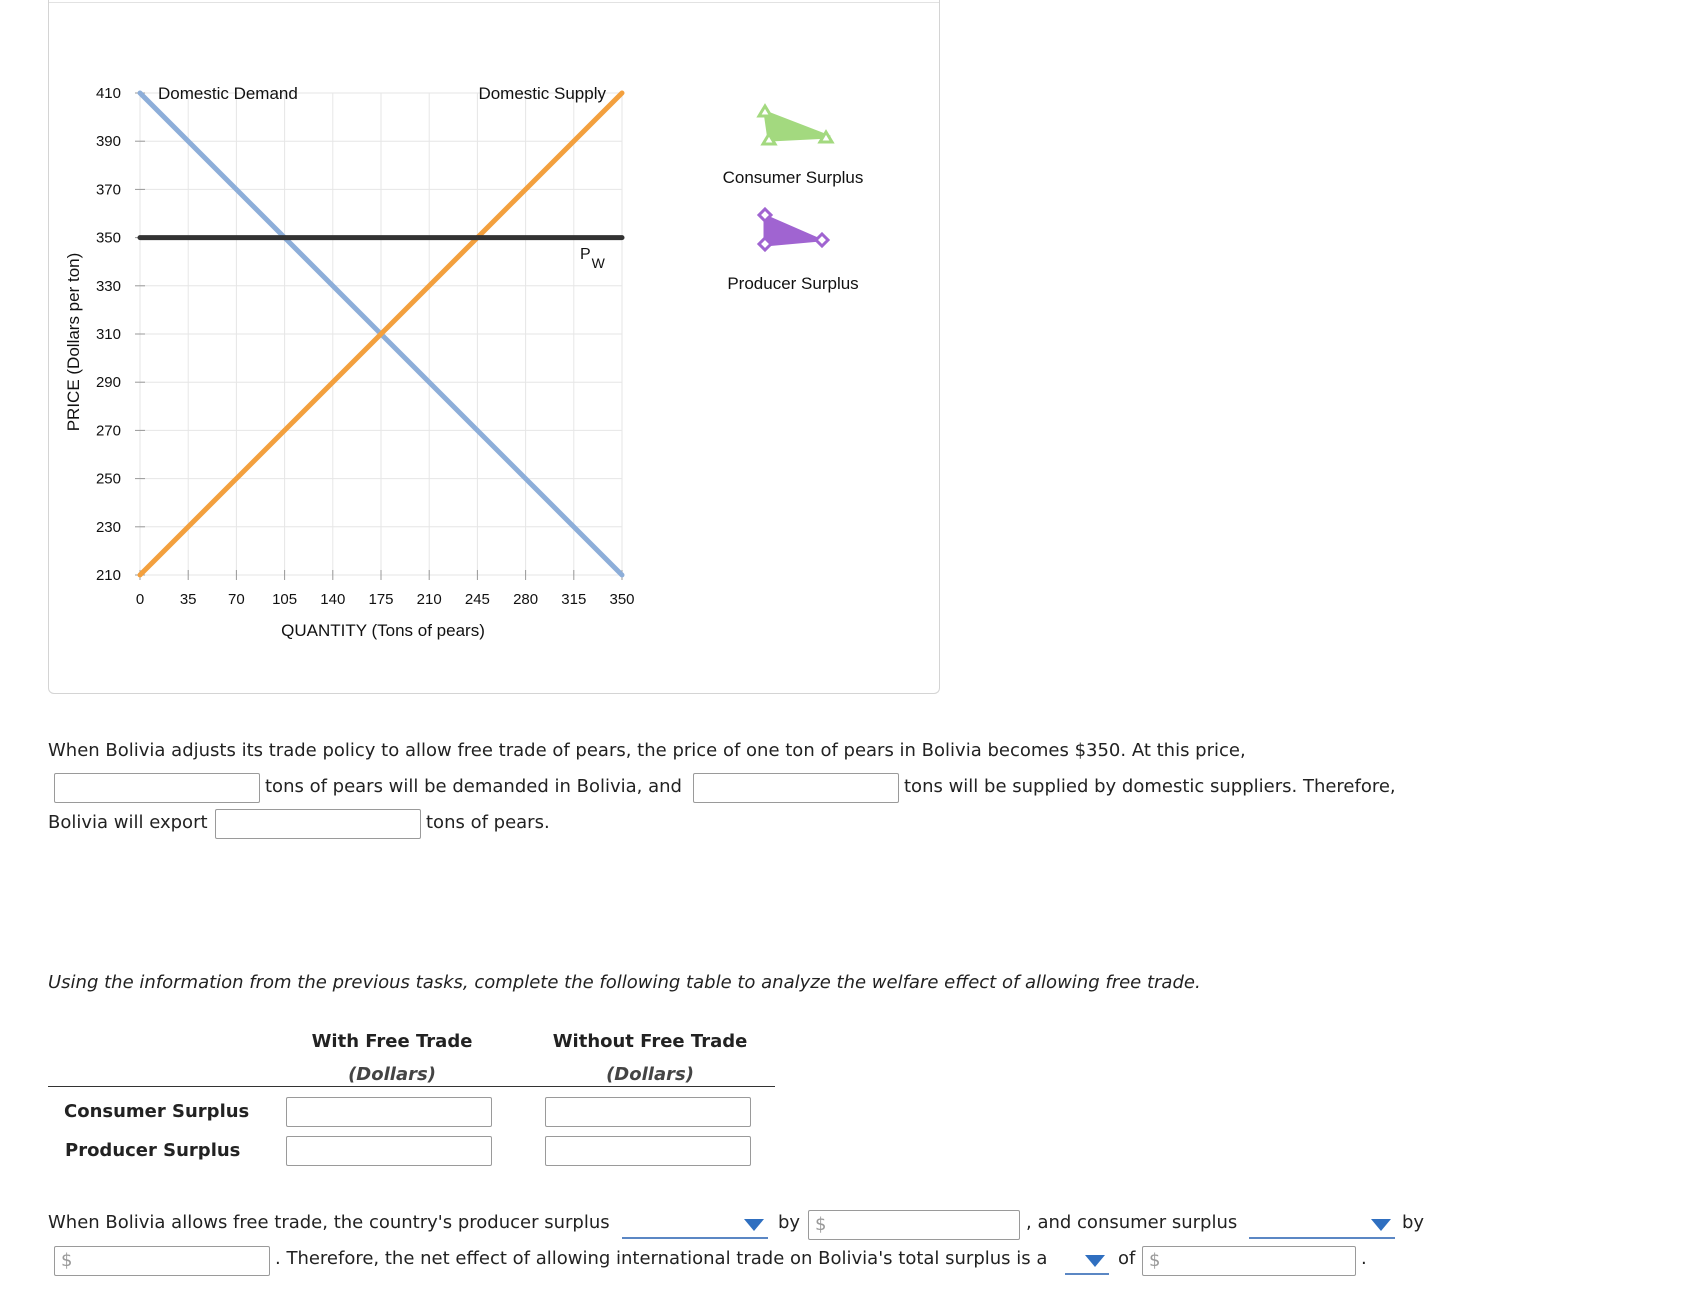 Image resolution: width=1699 pixels, height=1290 pixels. I want to click on producer-surplus-change-input: $, so click(914, 1225).